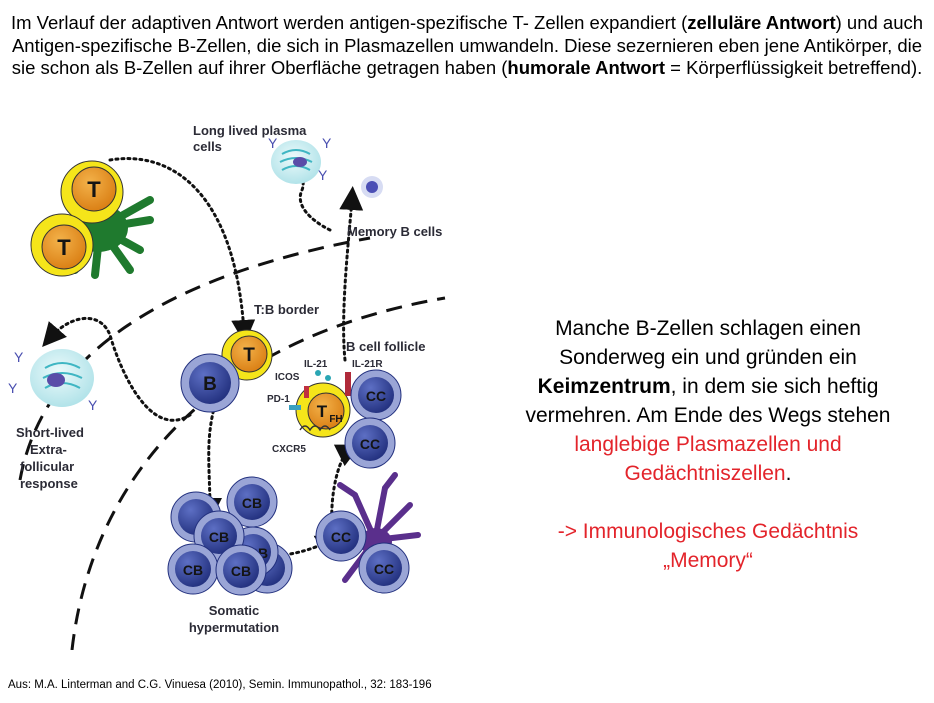  Describe the element at coordinates (708, 560) in the screenshot. I see `side-red-4: „Memory“` at that location.